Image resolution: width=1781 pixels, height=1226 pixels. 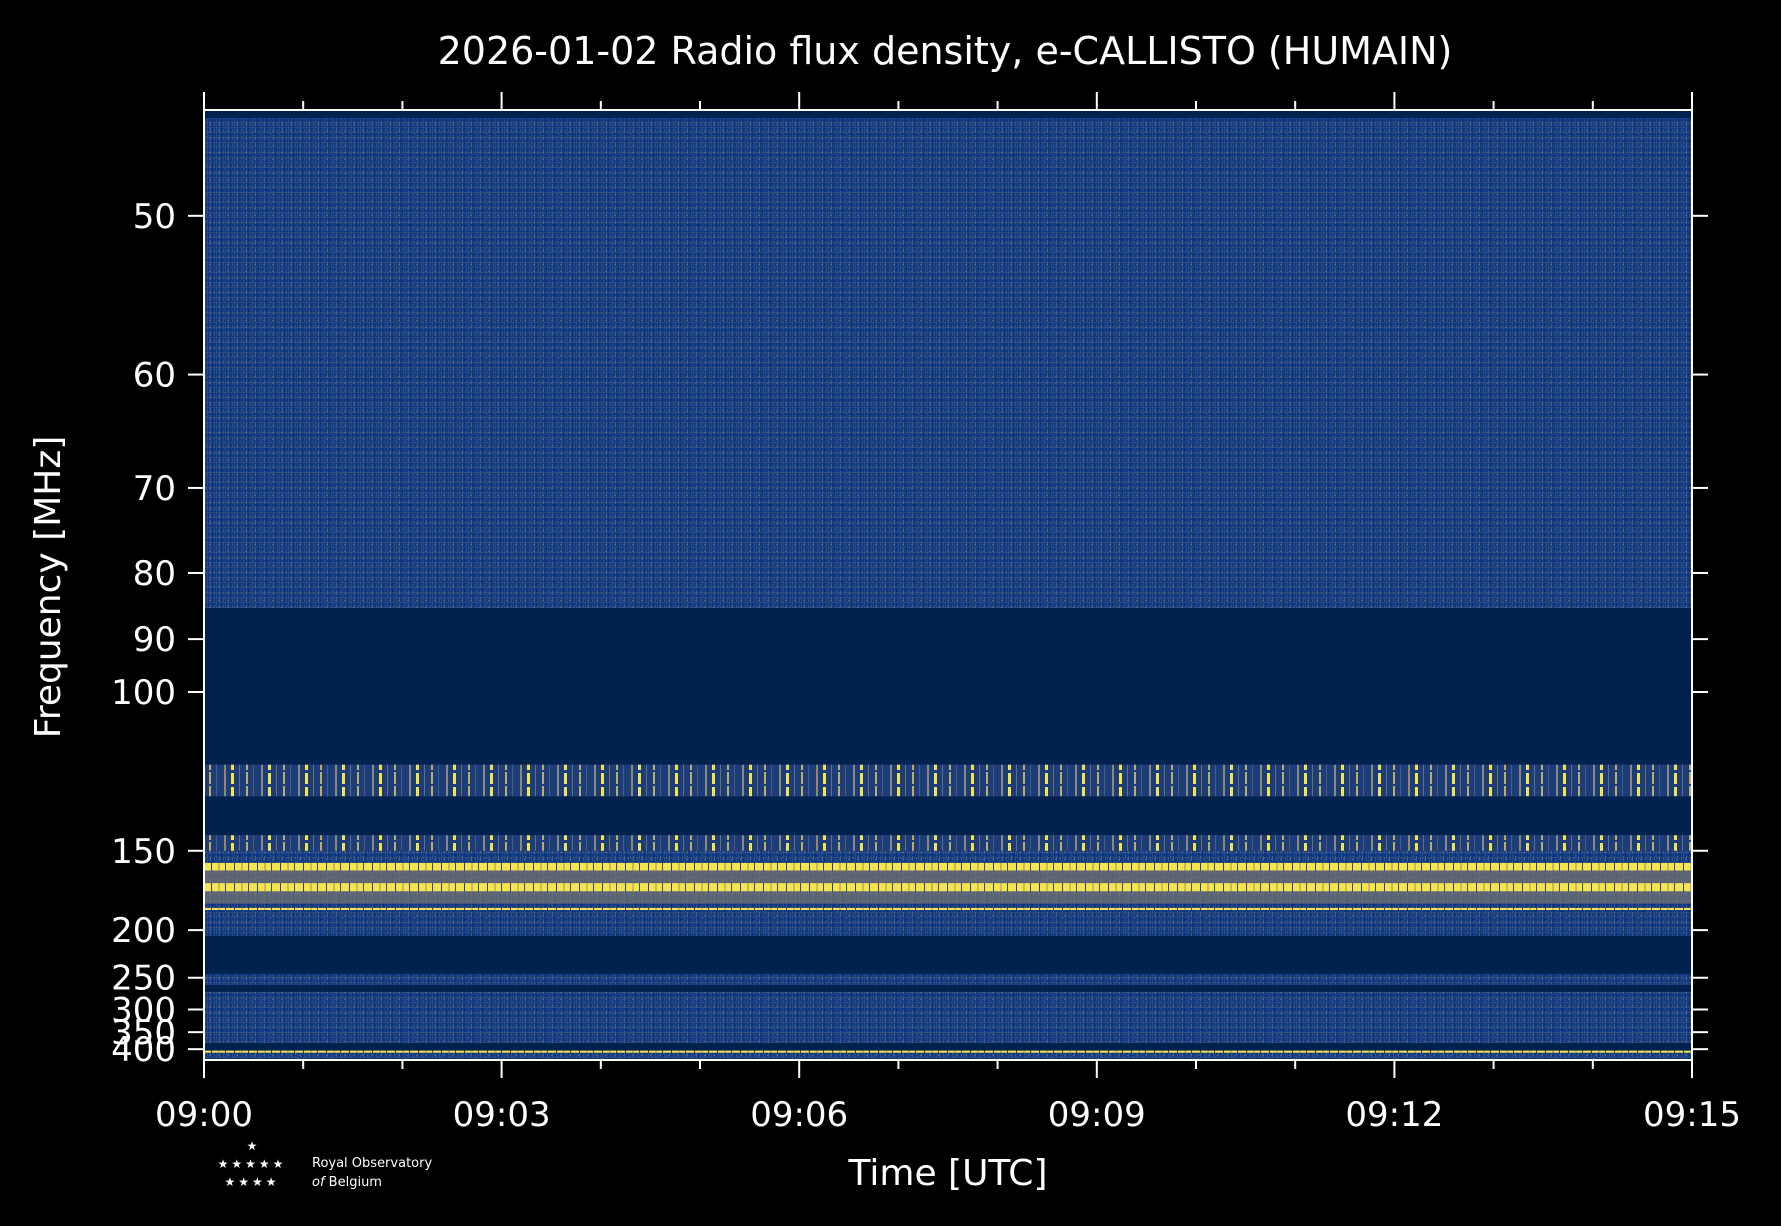 I want to click on logo-stars: ★★★★★, so click(x=252, y=1164).